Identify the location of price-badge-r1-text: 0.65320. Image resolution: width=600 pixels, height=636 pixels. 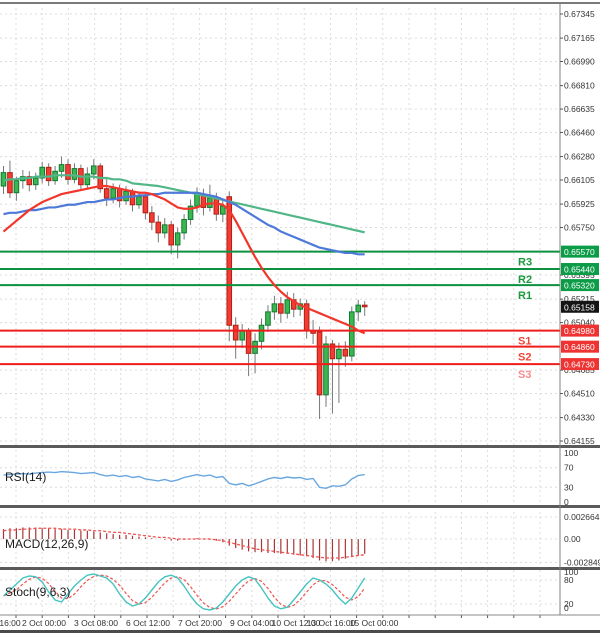
(579, 286).